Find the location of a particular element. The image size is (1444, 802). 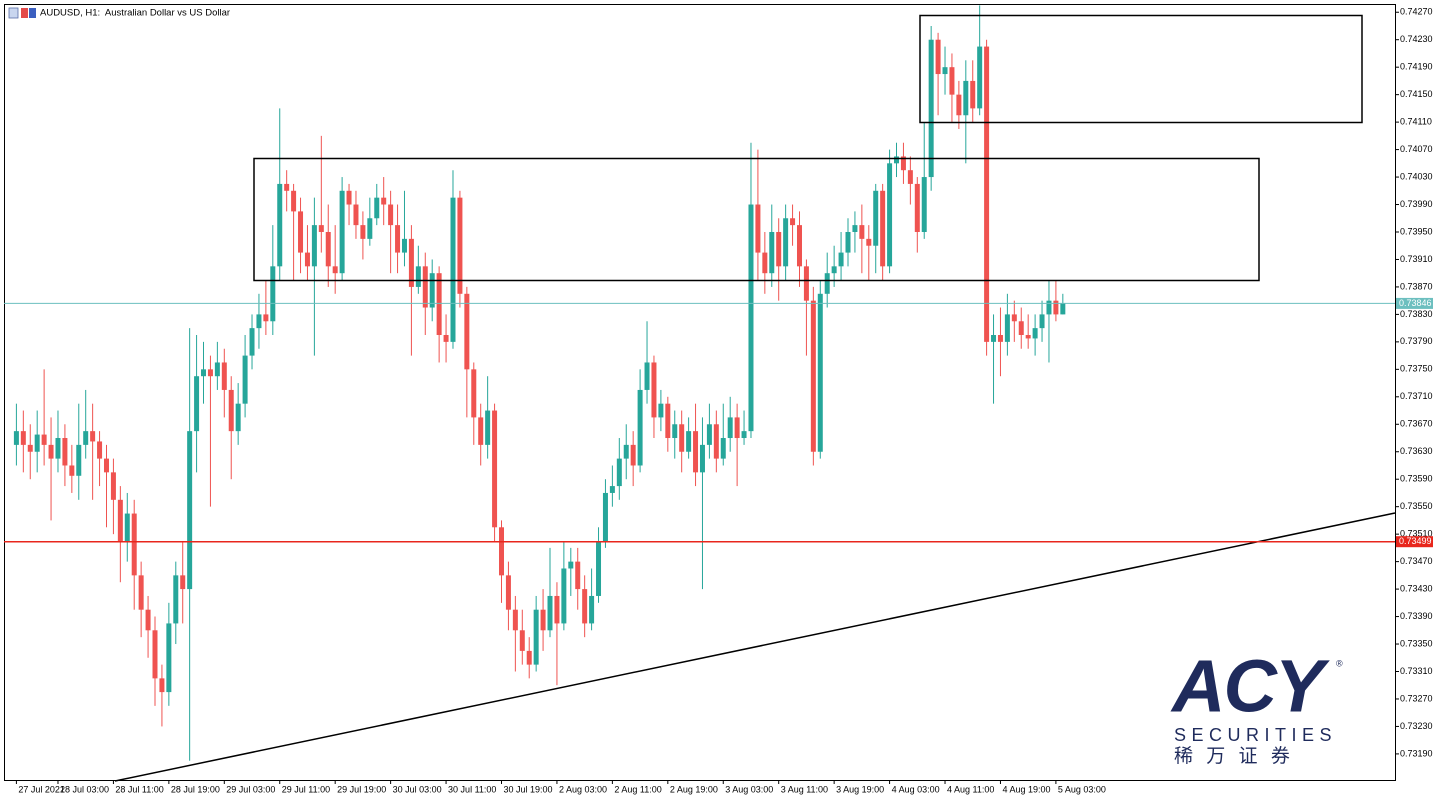

watermark: ACY ® SECURITIES 稀 万 证 券 is located at coordinates (1256, 706).